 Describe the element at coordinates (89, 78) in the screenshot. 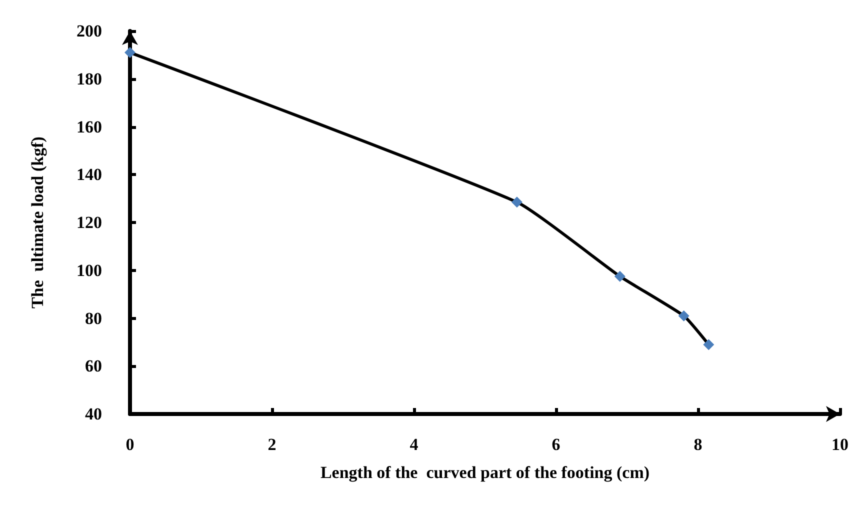

I see `y-tick-label: 180` at that location.